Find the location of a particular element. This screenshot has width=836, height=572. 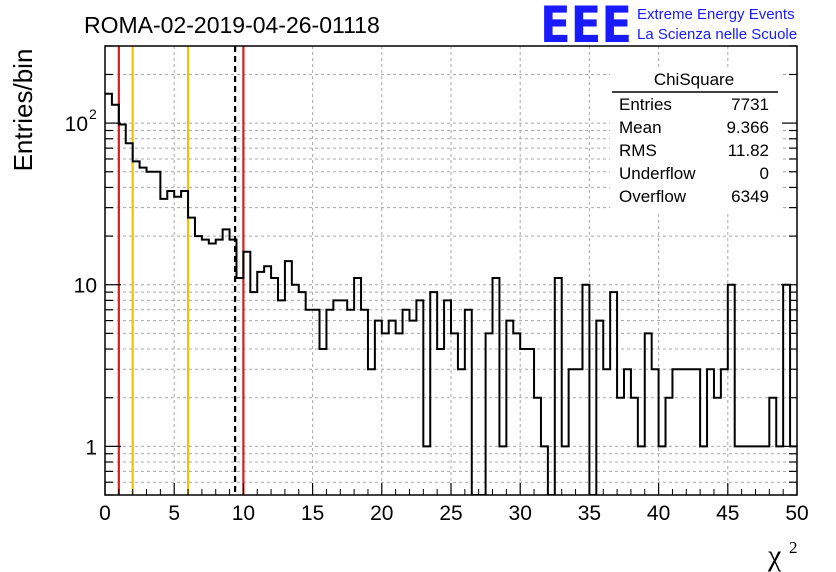

x-axis-label-main: χ is located at coordinates (774, 555).